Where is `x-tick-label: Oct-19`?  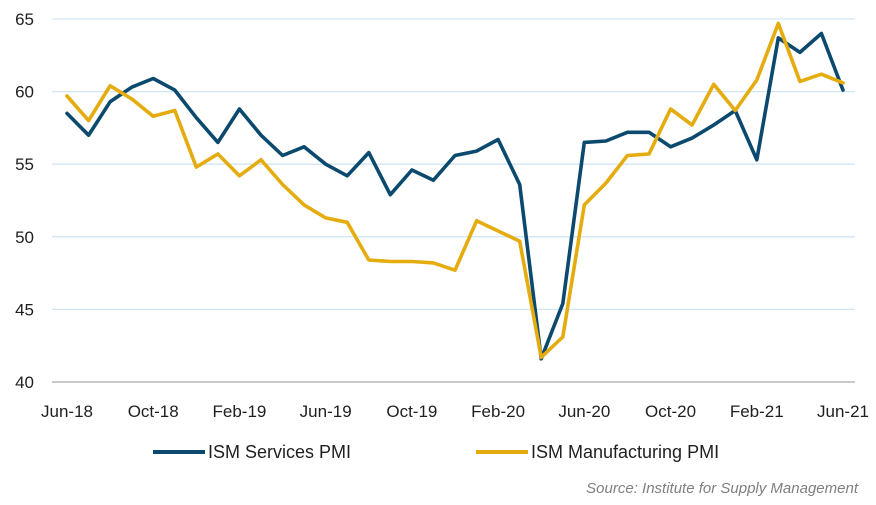 x-tick-label: Oct-19 is located at coordinates (411, 411).